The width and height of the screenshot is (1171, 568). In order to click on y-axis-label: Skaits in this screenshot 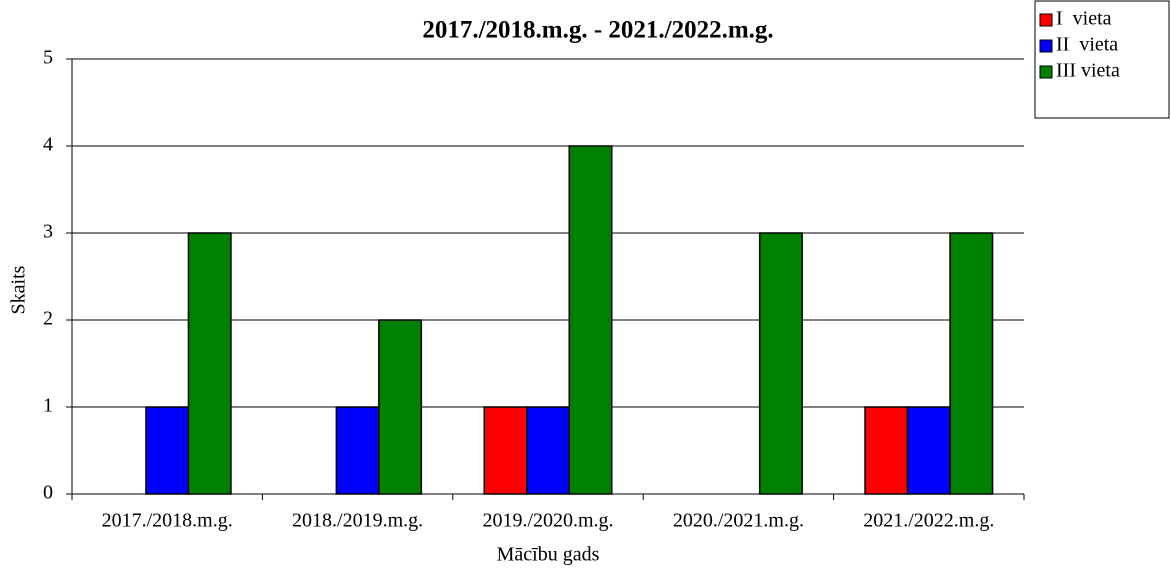, I will do `click(19, 289)`.